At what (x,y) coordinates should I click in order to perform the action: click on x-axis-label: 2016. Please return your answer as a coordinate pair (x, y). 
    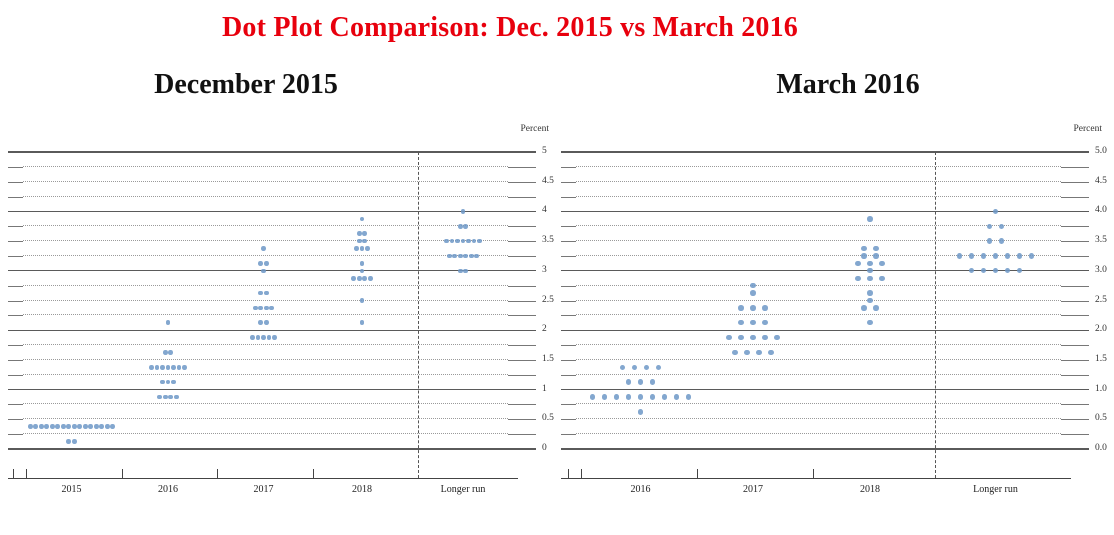
    Looking at the image, I should click on (168, 489).